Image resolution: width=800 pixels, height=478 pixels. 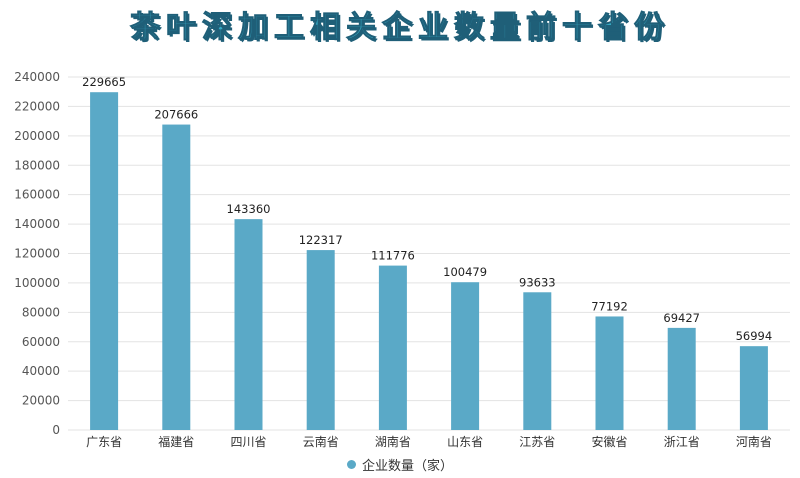 I want to click on data-label: 93633, so click(x=537, y=282).